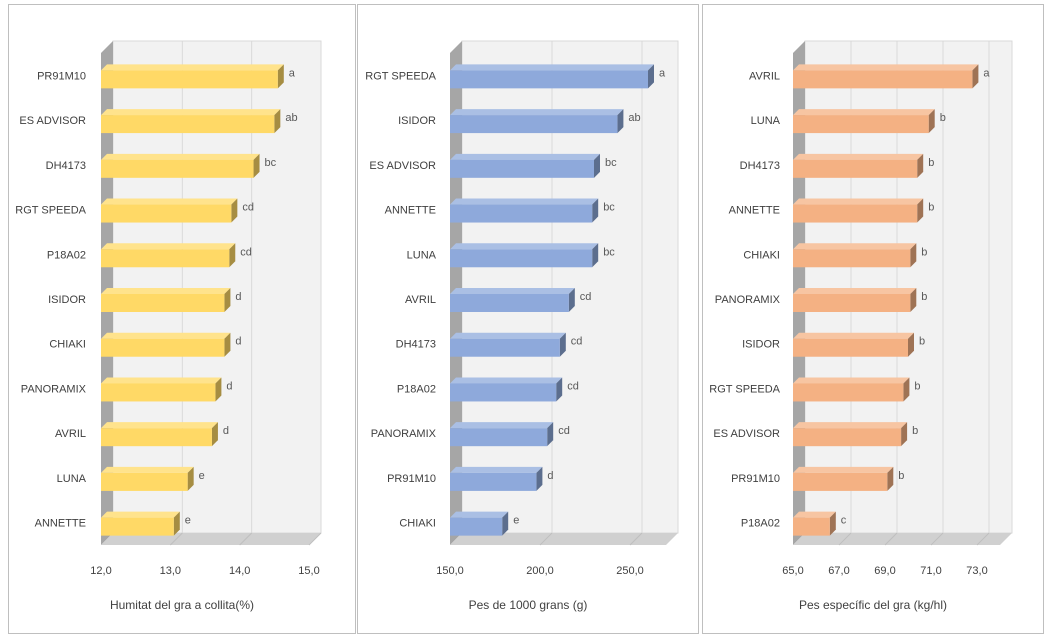  I want to click on x-tick-label: 14,0, so click(239, 571).